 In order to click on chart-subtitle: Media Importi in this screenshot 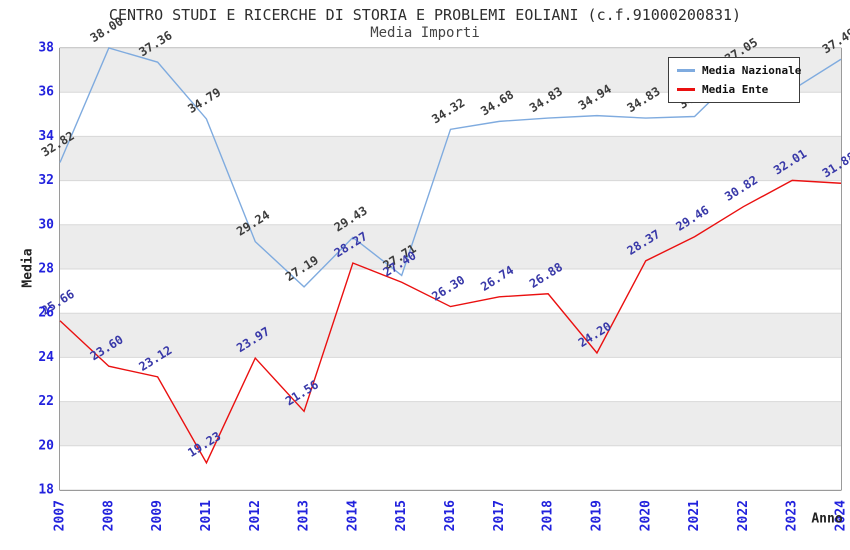, I will do `click(425, 33)`.